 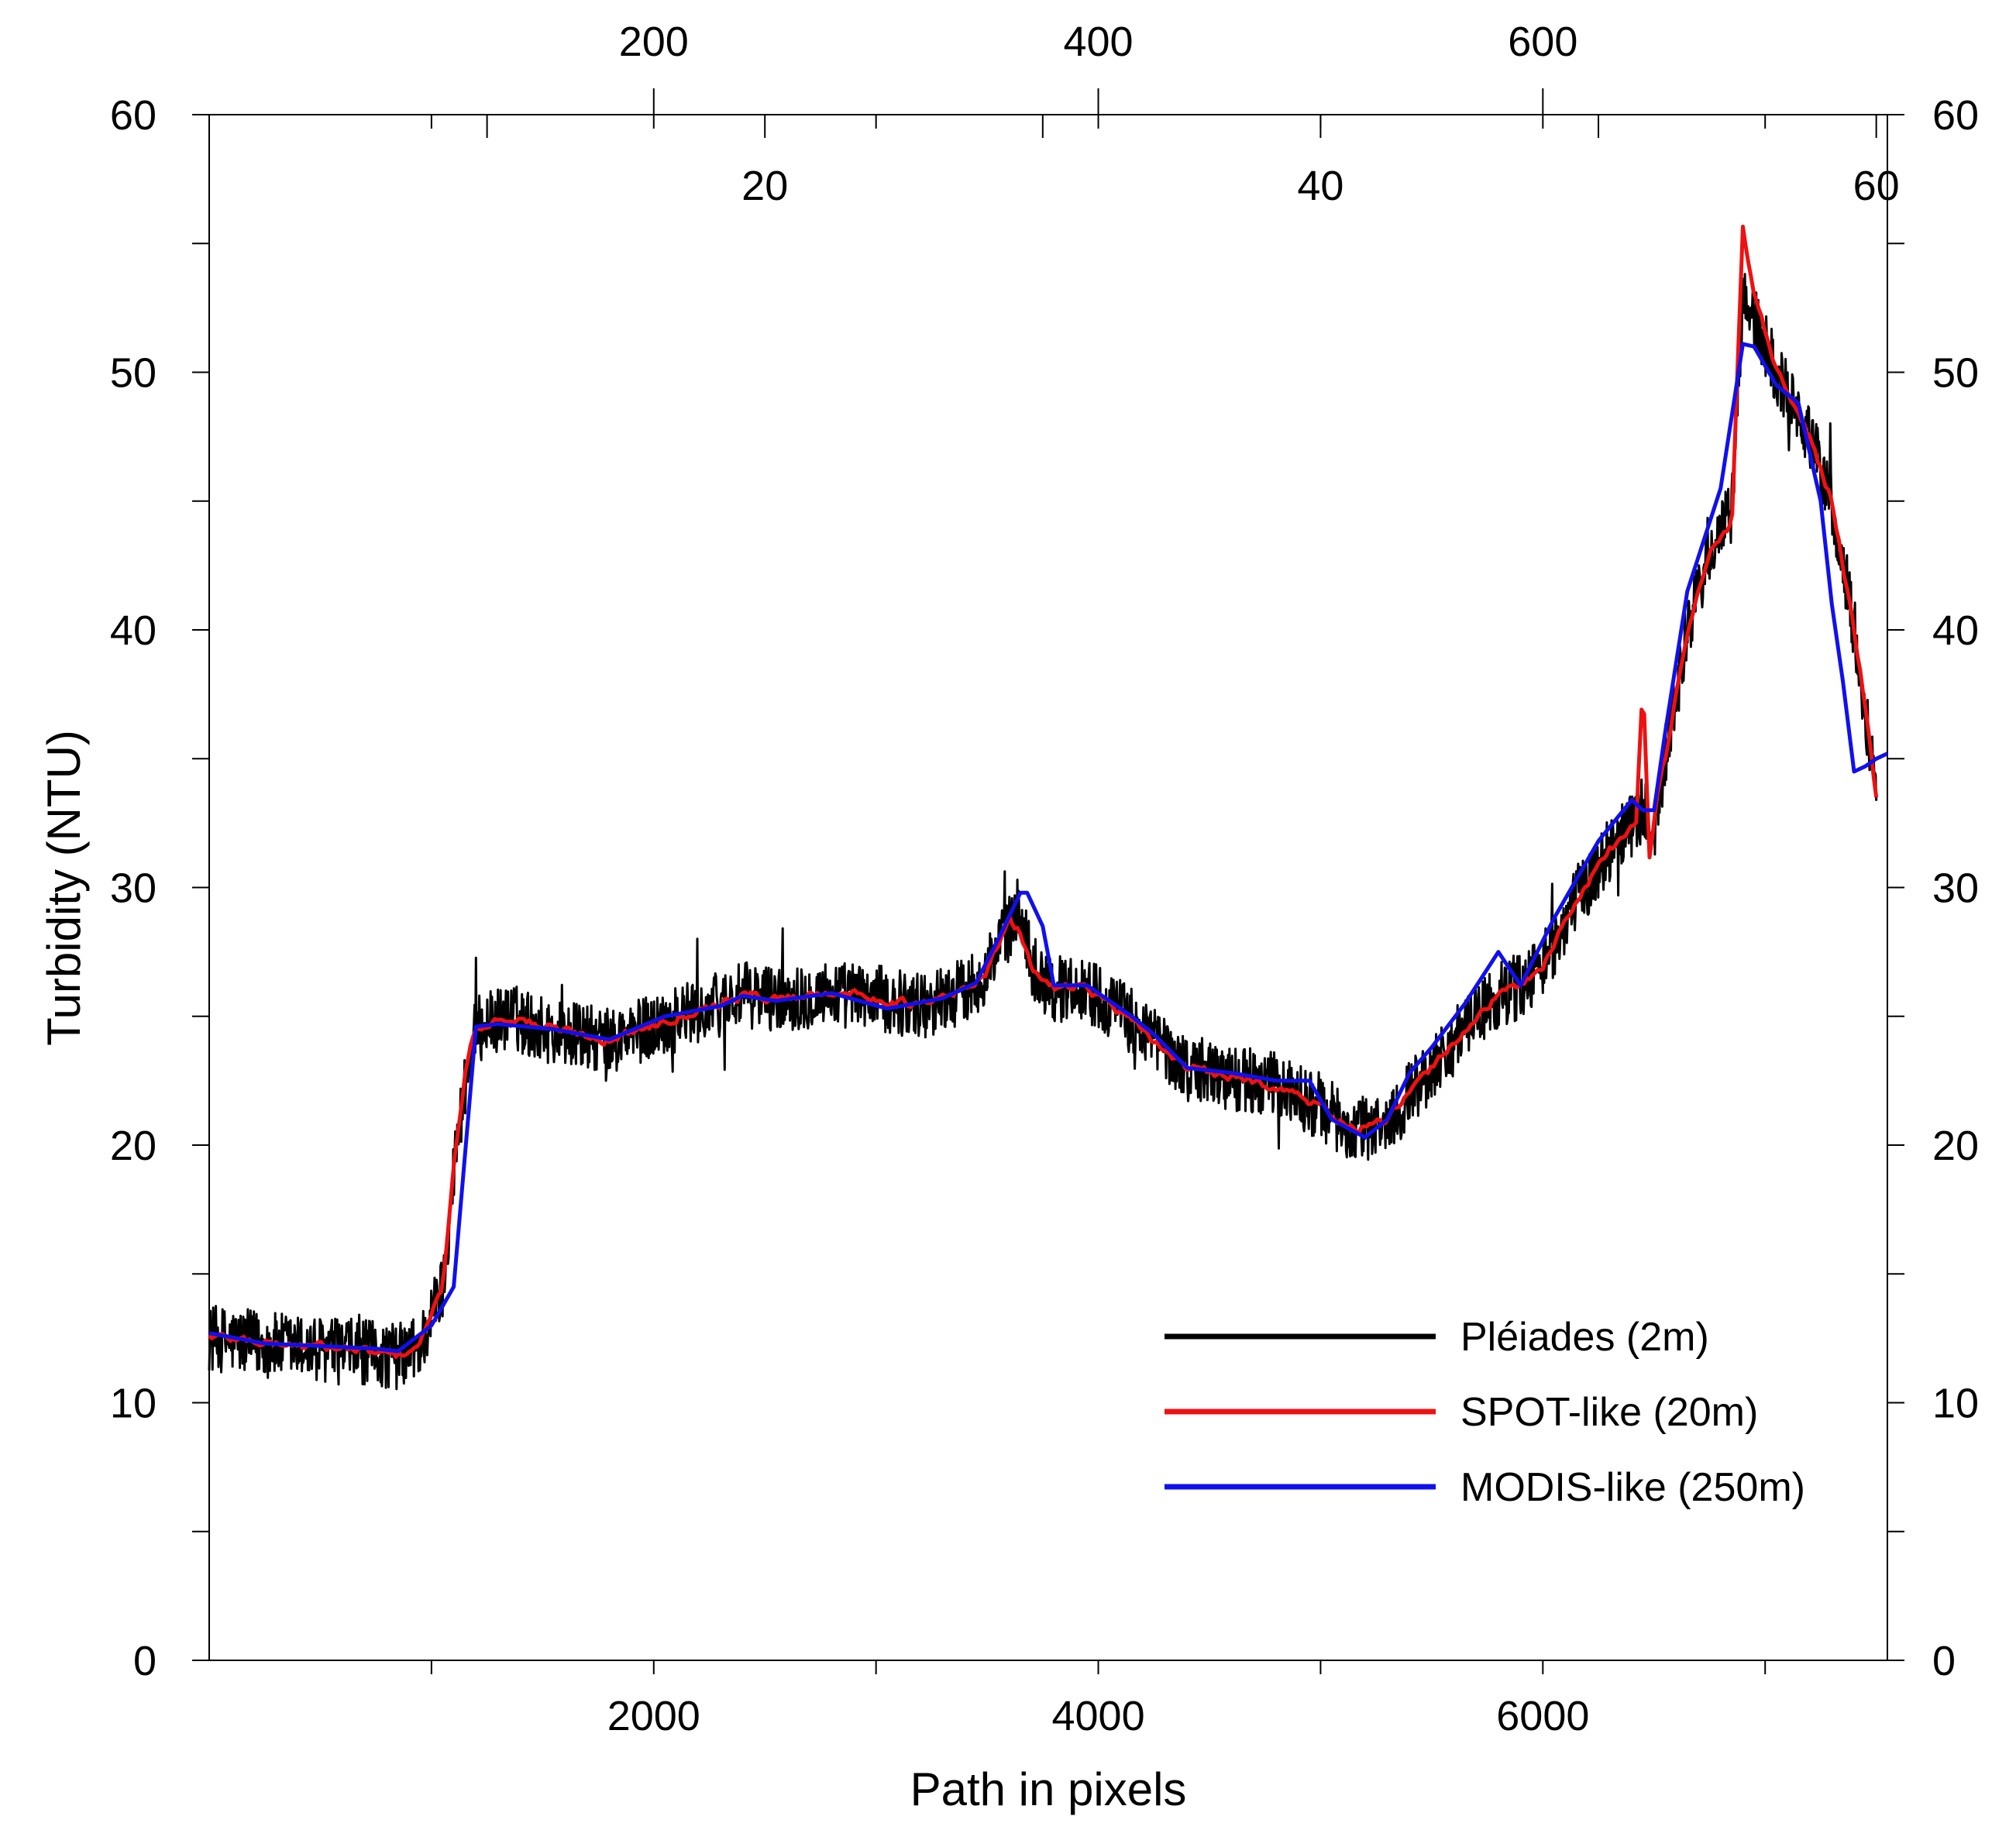 I want to click on top-inner-tick-label: 40, so click(x=1320, y=186).